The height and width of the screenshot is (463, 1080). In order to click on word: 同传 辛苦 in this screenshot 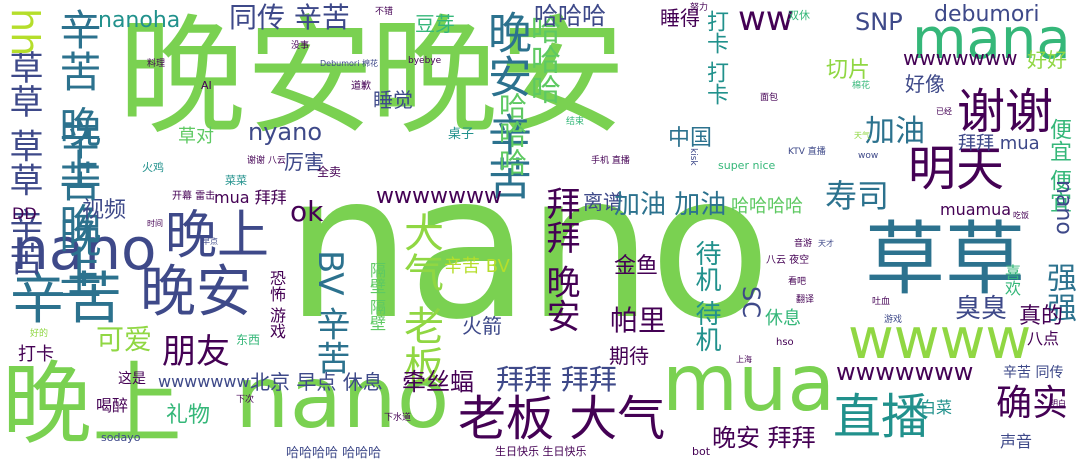, I will do `click(289, 17)`.